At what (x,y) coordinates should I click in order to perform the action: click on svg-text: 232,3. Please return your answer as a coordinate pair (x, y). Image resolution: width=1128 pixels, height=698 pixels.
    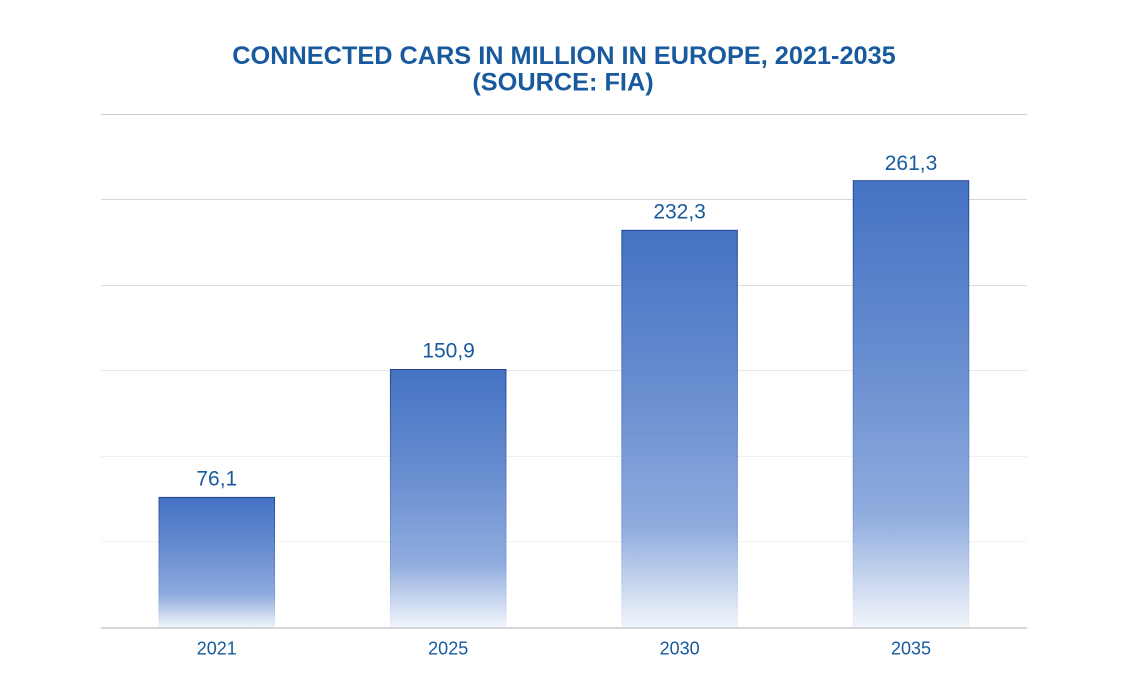
    Looking at the image, I should click on (679, 212).